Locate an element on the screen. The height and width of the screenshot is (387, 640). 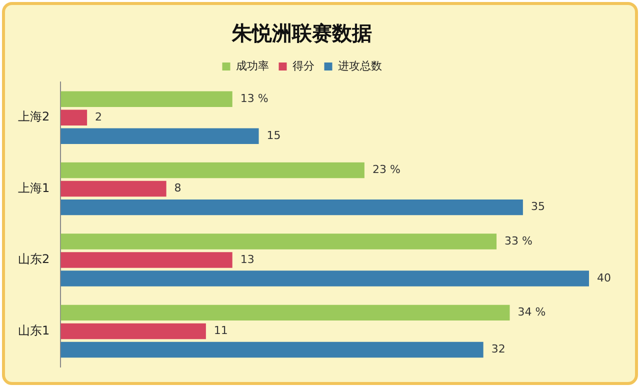
data-label: 33 % is located at coordinates (518, 241).